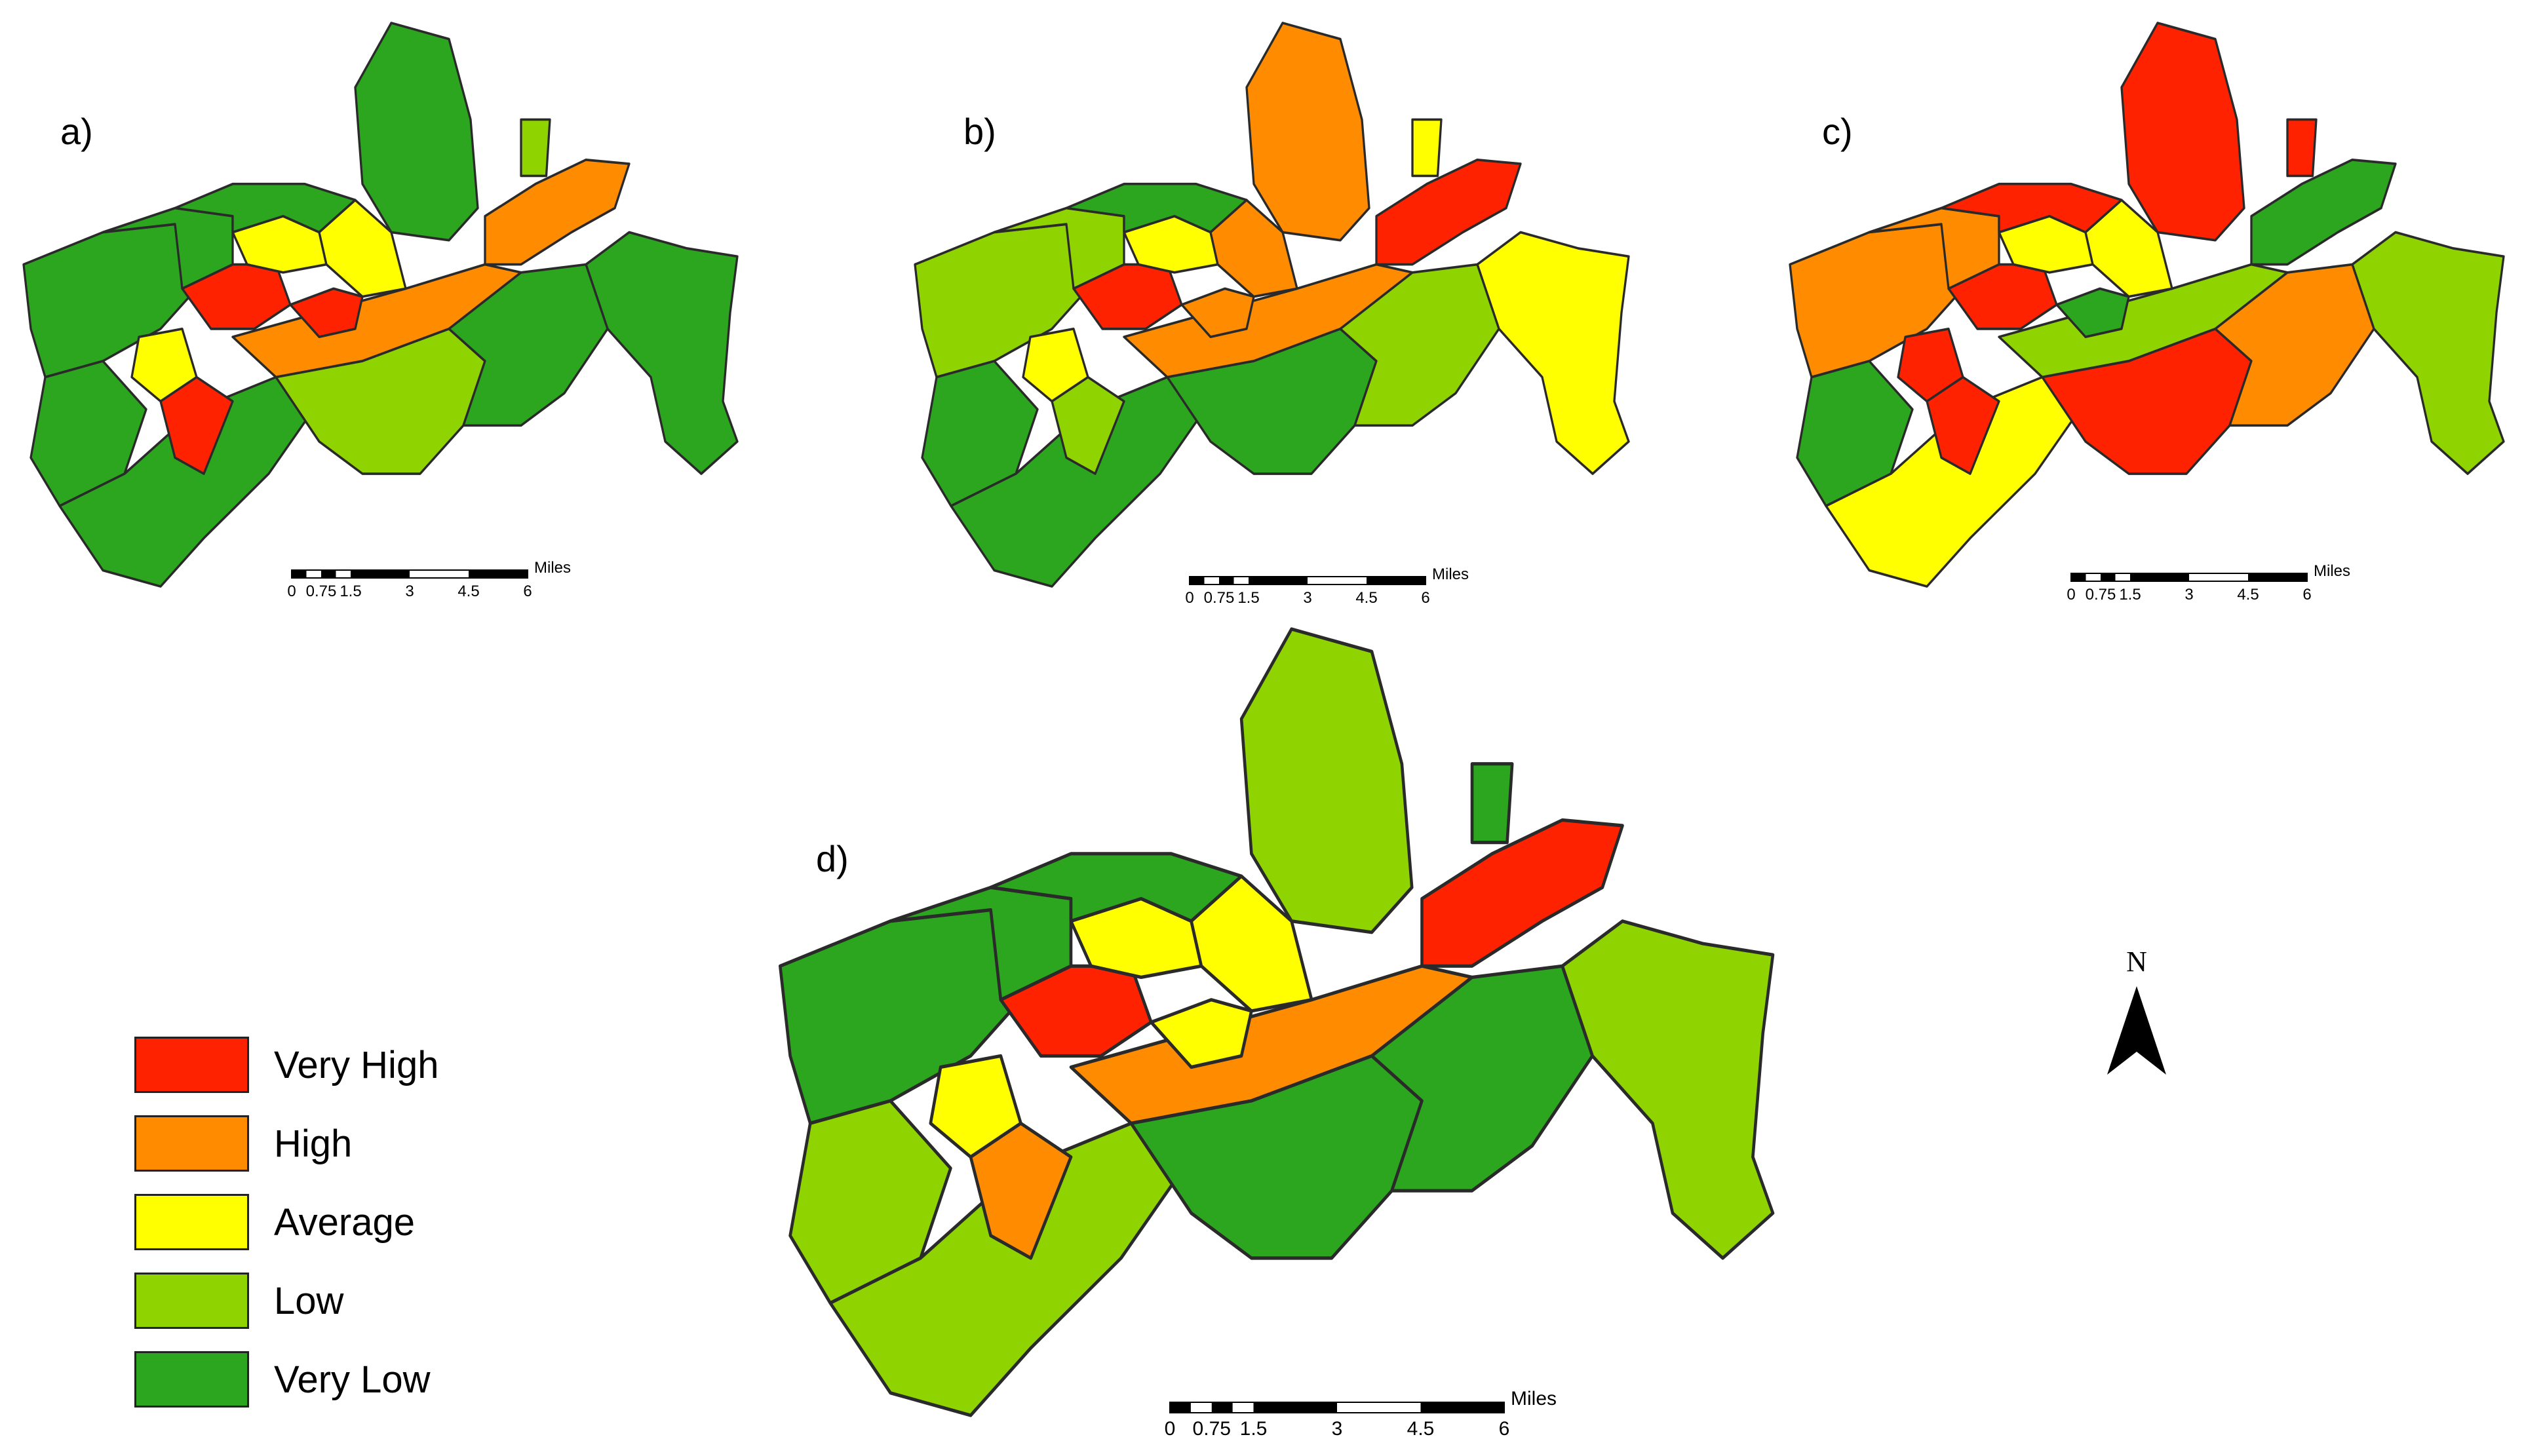  Describe the element at coordinates (2136, 962) in the screenshot. I see `north-arrow-label: N` at that location.